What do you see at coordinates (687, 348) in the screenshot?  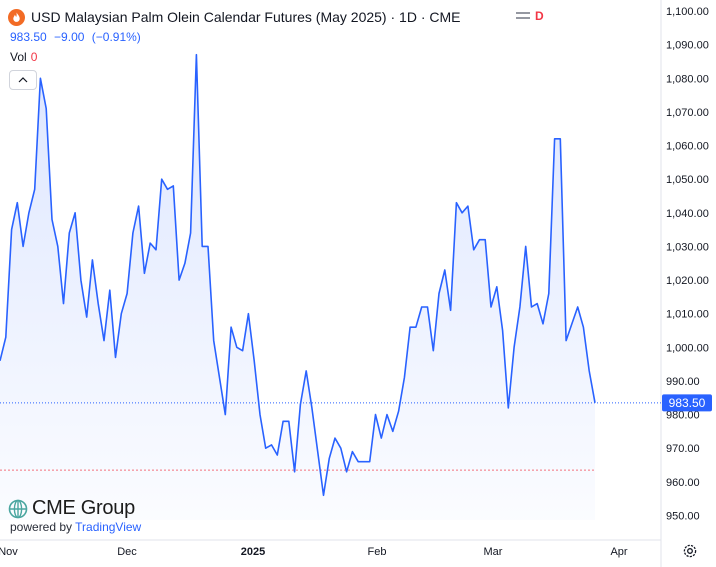 I see `y-tick-label: 1,000.00` at bounding box center [687, 348].